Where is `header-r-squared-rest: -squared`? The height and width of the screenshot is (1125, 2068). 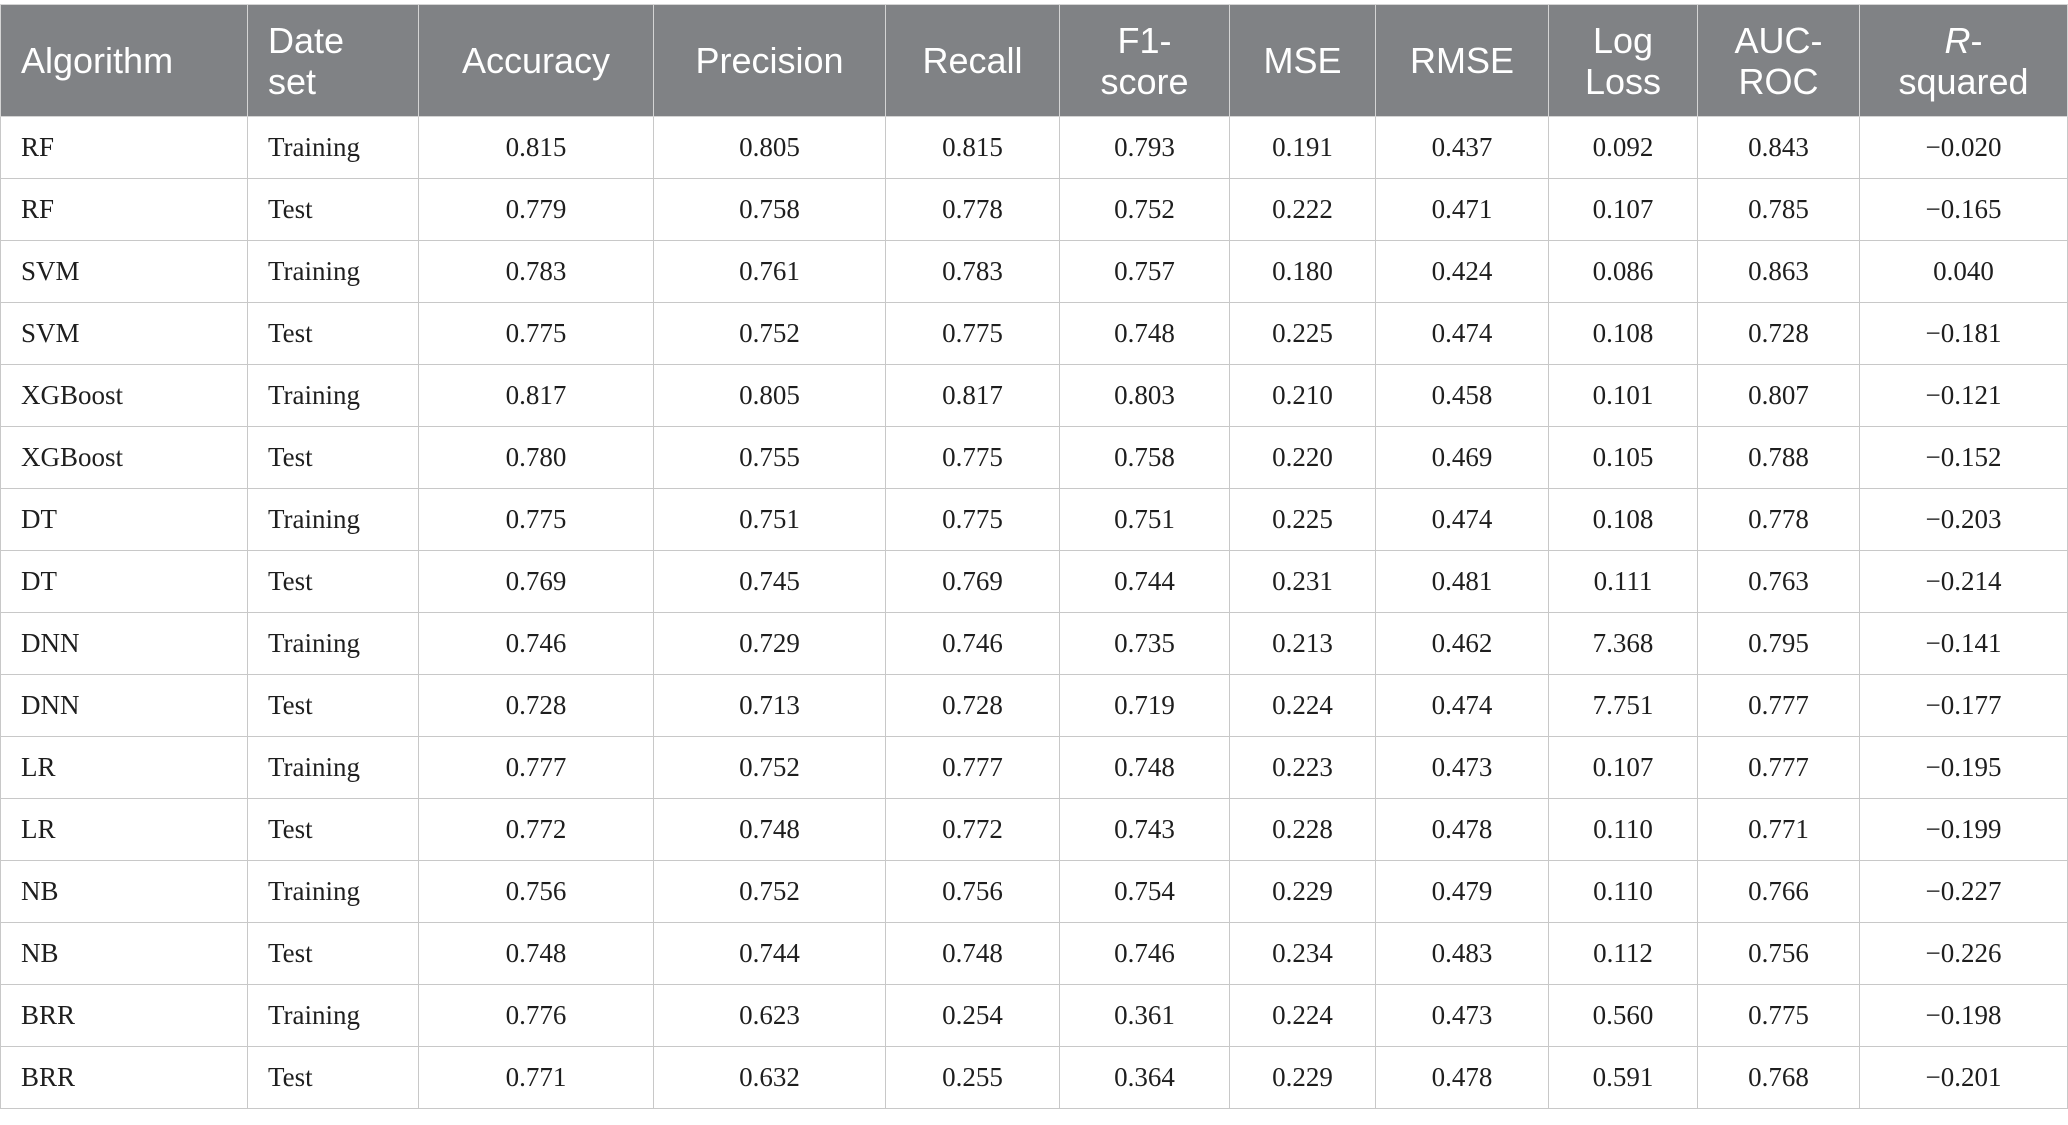
header-r-squared-rest: -squared is located at coordinates (1963, 60).